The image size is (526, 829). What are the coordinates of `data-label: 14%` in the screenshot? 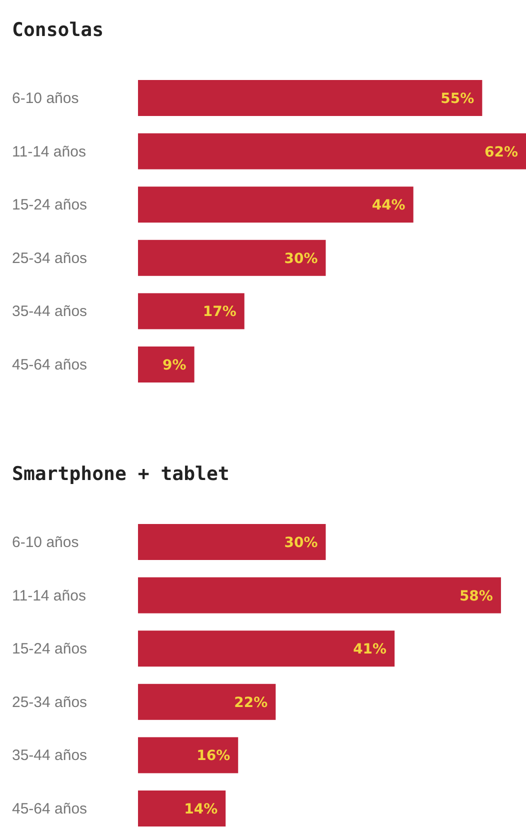 It's located at (201, 810).